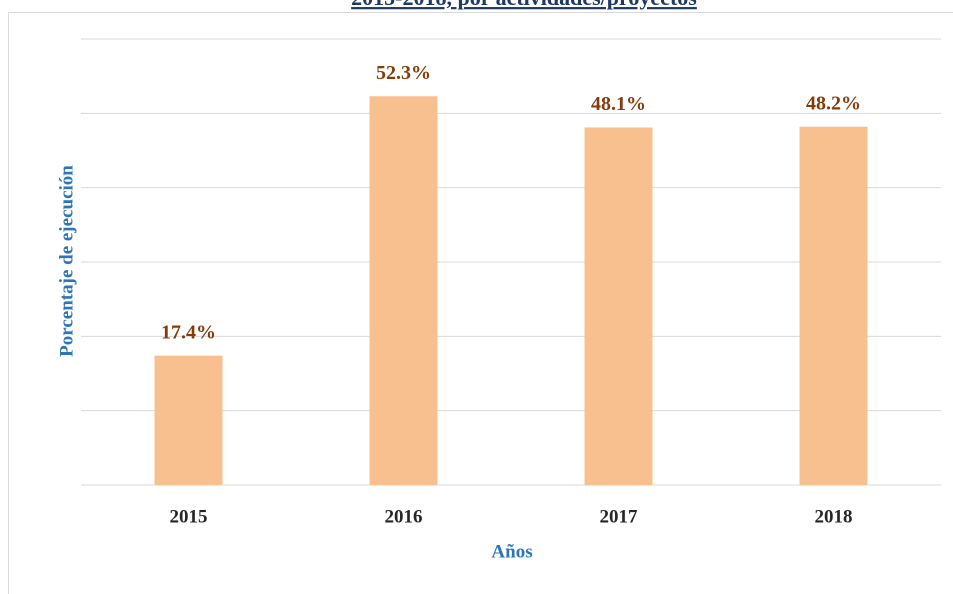 The image size is (953, 594). I want to click on chart-title: 2015-2018, por actividades/proyectos, so click(524, 5).